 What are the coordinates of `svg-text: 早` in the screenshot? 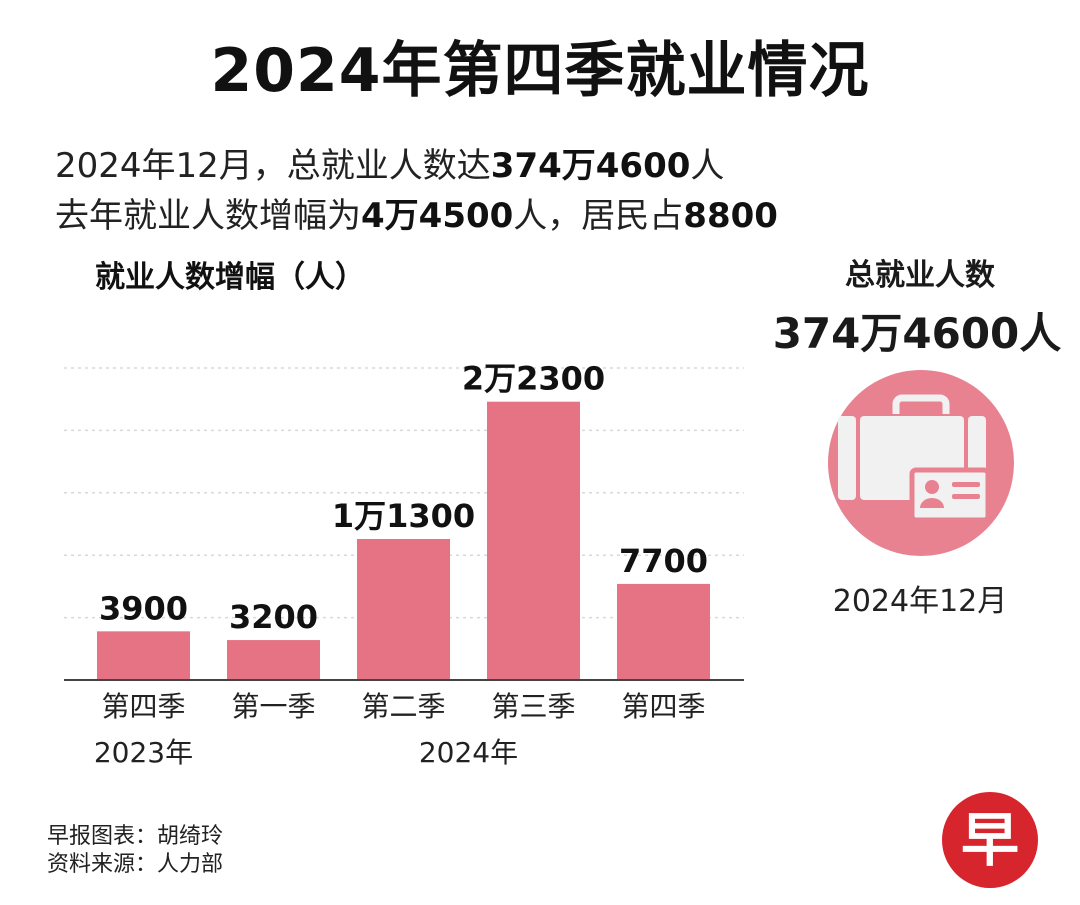 It's located at (990, 840).